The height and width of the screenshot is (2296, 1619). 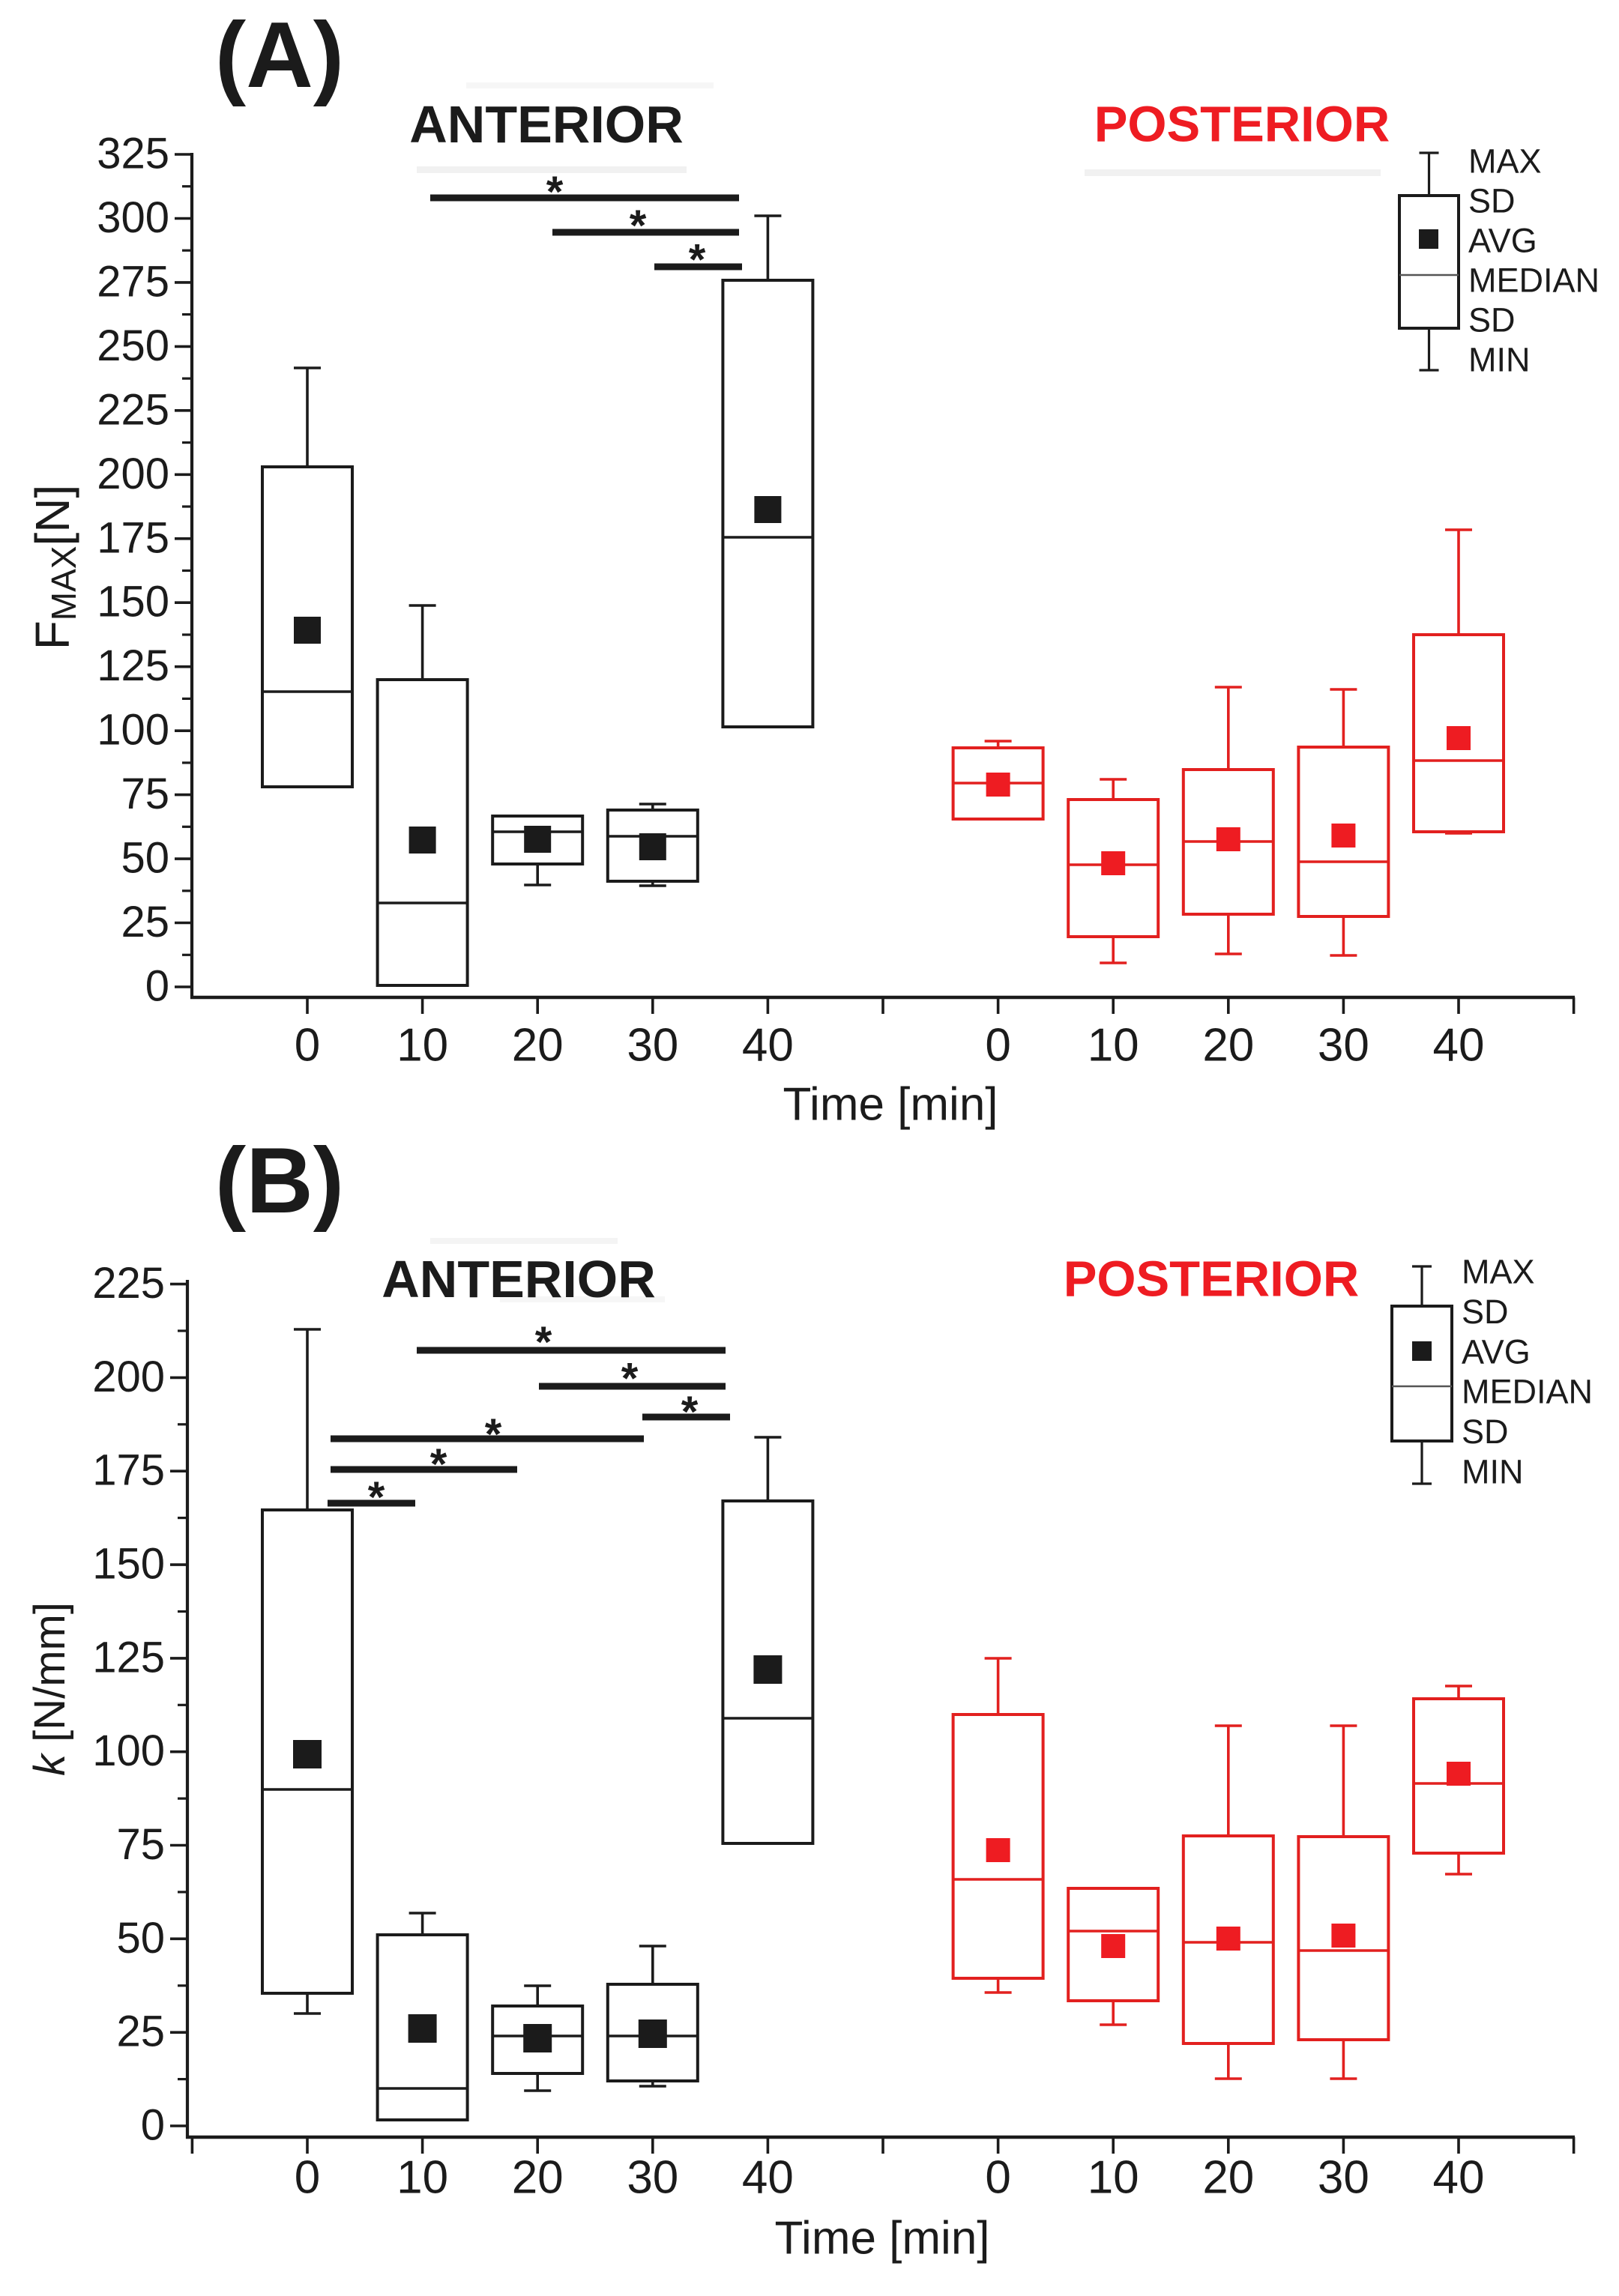 What do you see at coordinates (279, 55) in the screenshot?
I see `svg-text: (A)` at bounding box center [279, 55].